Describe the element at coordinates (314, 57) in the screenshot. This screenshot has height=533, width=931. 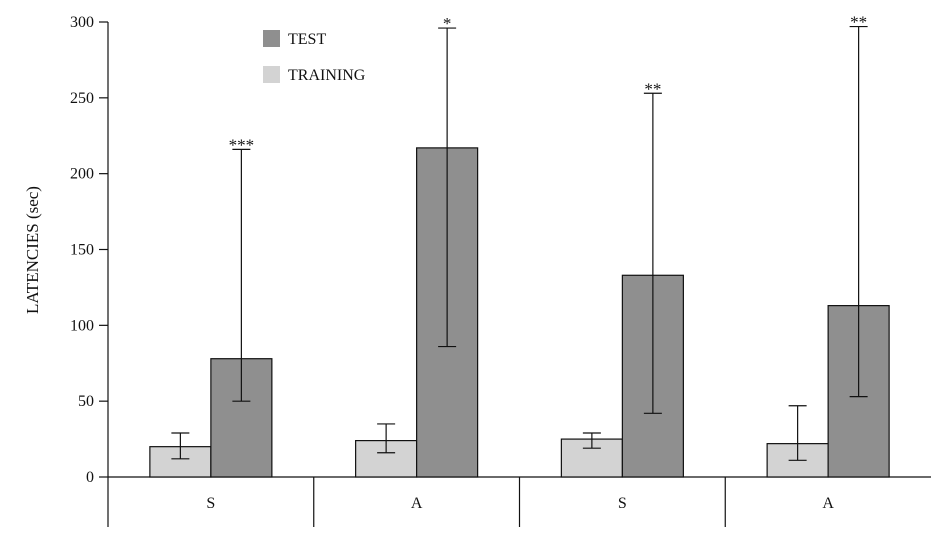
I see `legend: TEST TRAINING` at that location.